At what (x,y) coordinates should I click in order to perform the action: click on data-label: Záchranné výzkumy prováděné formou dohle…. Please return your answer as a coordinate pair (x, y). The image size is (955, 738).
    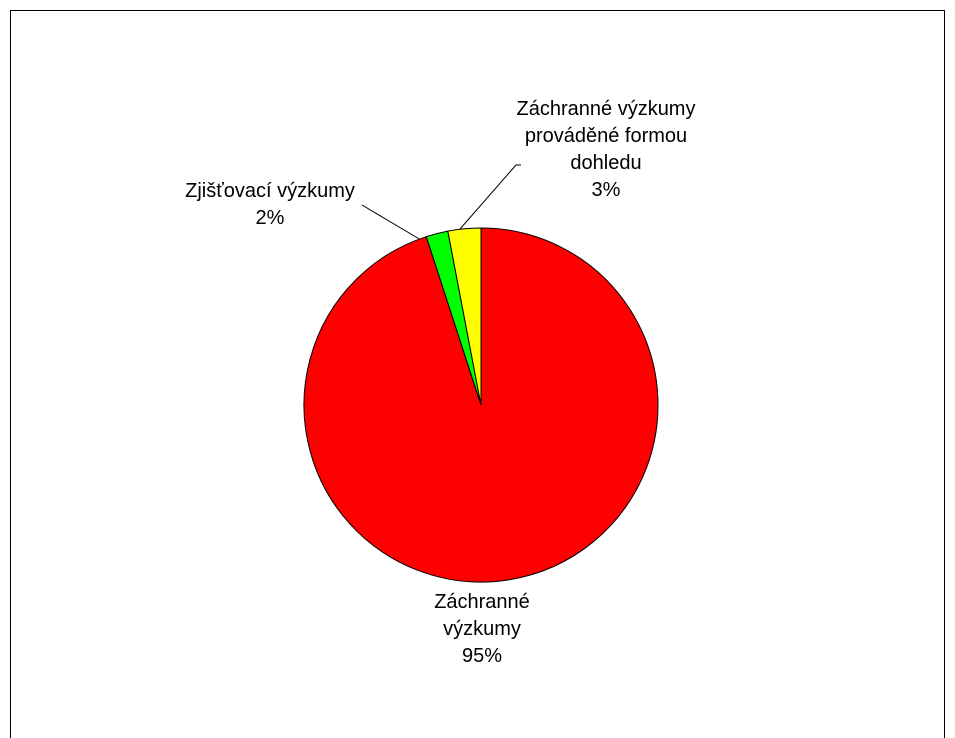
    Looking at the image, I should click on (606, 150).